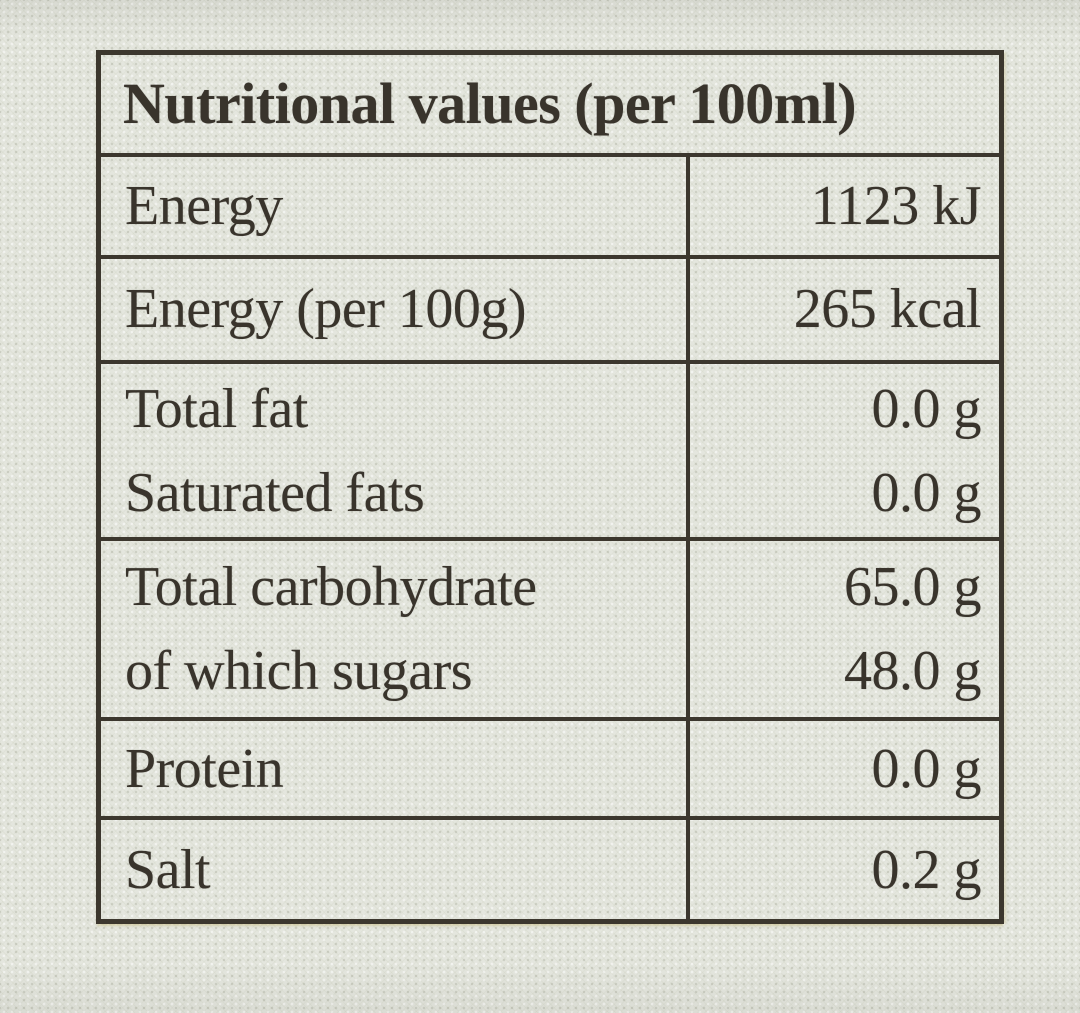 The image size is (1080, 1013). What do you see at coordinates (844, 768) in the screenshot?
I see `value-cell: 0.0 g` at bounding box center [844, 768].